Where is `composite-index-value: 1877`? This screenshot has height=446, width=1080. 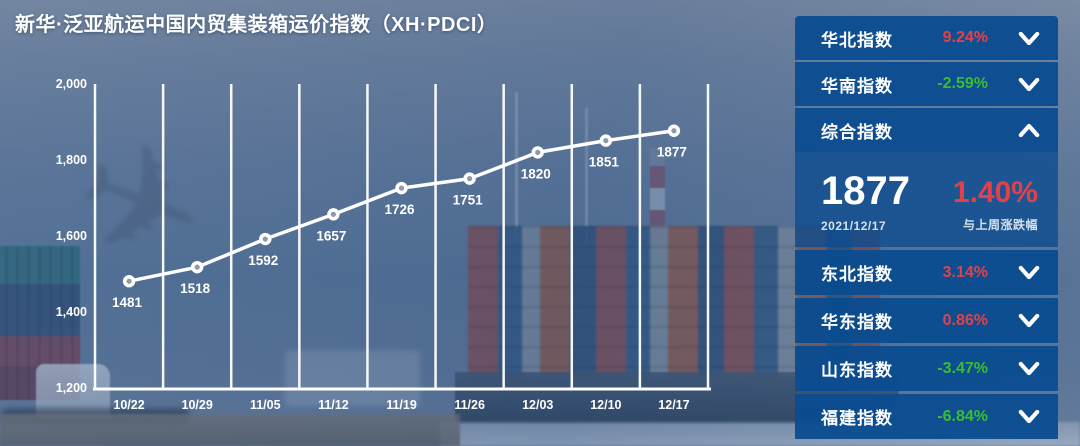 composite-index-value: 1877 is located at coordinates (865, 191).